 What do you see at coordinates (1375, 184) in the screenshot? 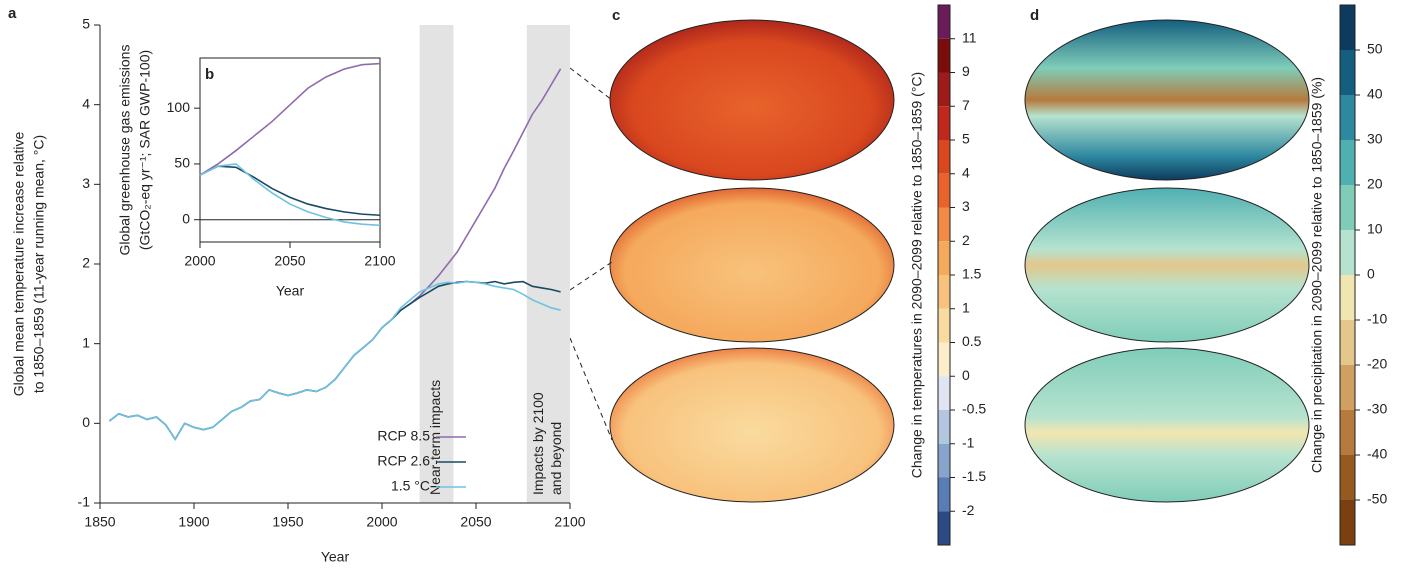
I see `colorbar-tick-label: 20` at bounding box center [1375, 184].